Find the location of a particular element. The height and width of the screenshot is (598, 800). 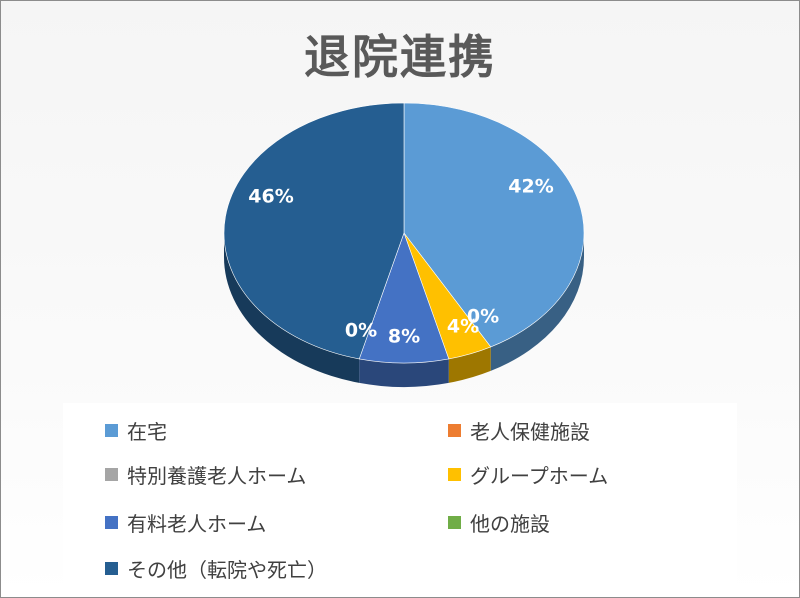

legend-label-6: その他（転院や死亡） is located at coordinates (227, 570).